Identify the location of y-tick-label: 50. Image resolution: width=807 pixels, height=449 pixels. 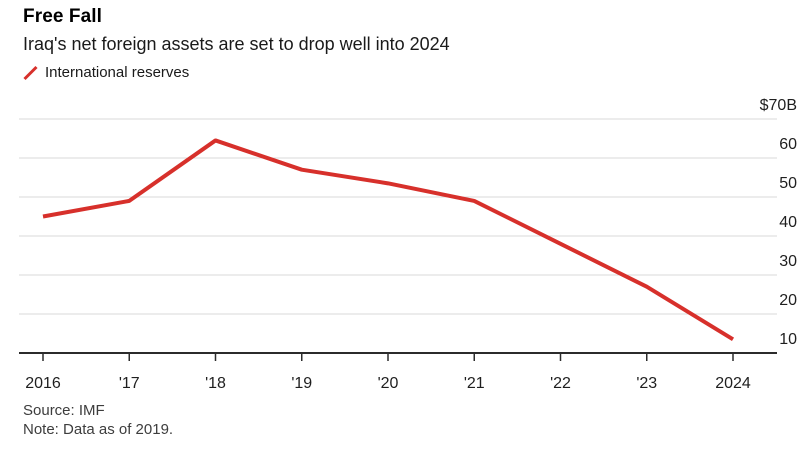
(788, 183).